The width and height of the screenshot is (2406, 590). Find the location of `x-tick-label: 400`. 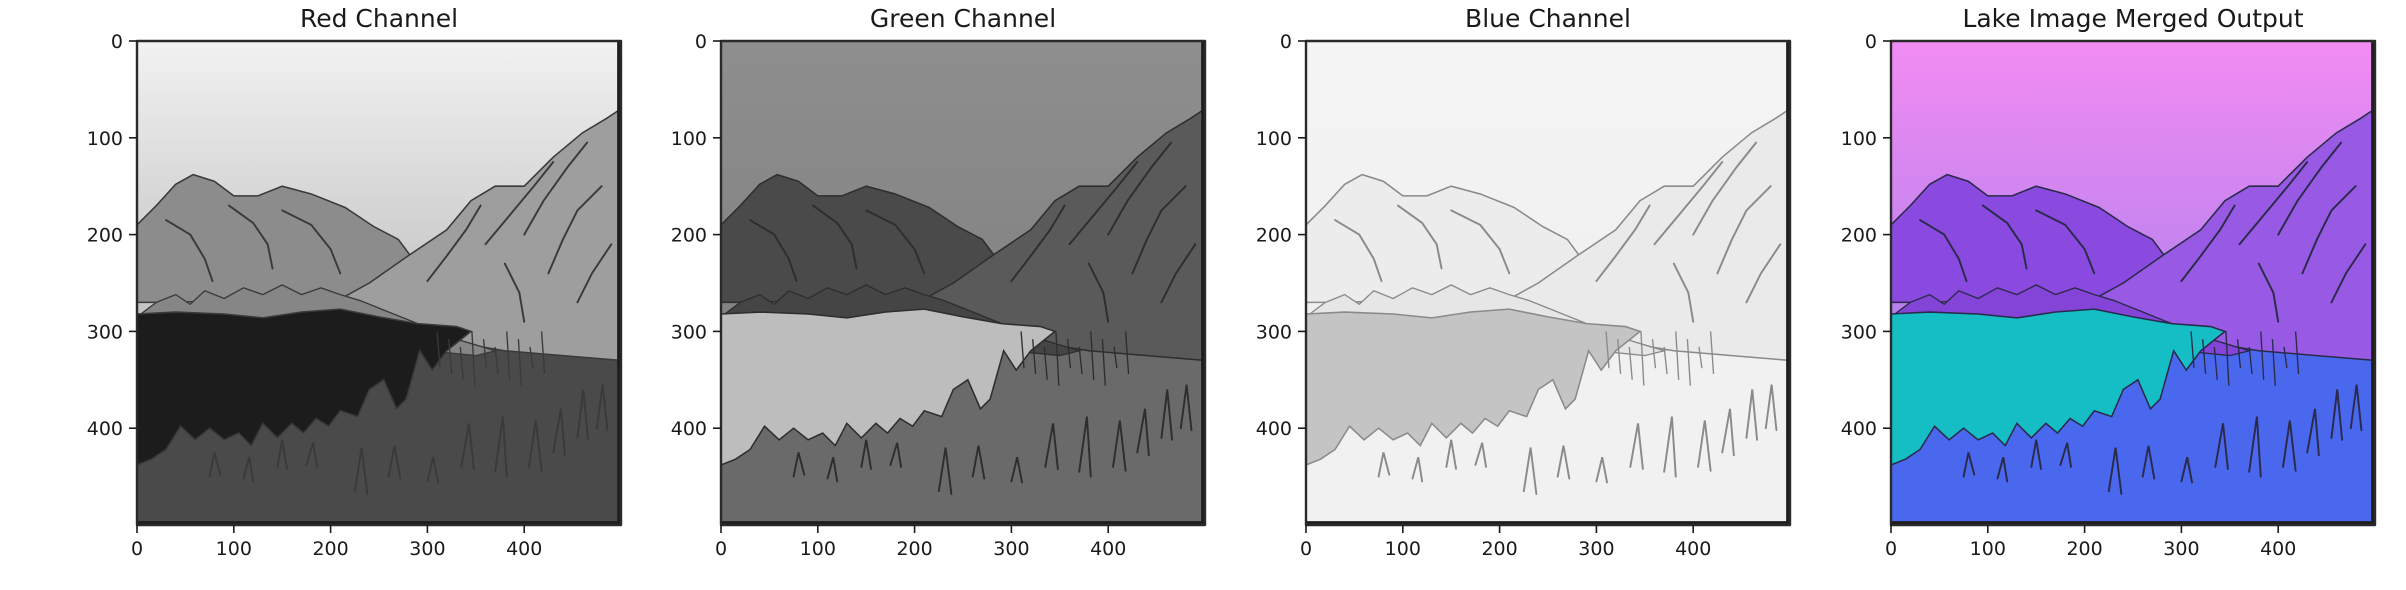

x-tick-label: 400 is located at coordinates (2278, 549).